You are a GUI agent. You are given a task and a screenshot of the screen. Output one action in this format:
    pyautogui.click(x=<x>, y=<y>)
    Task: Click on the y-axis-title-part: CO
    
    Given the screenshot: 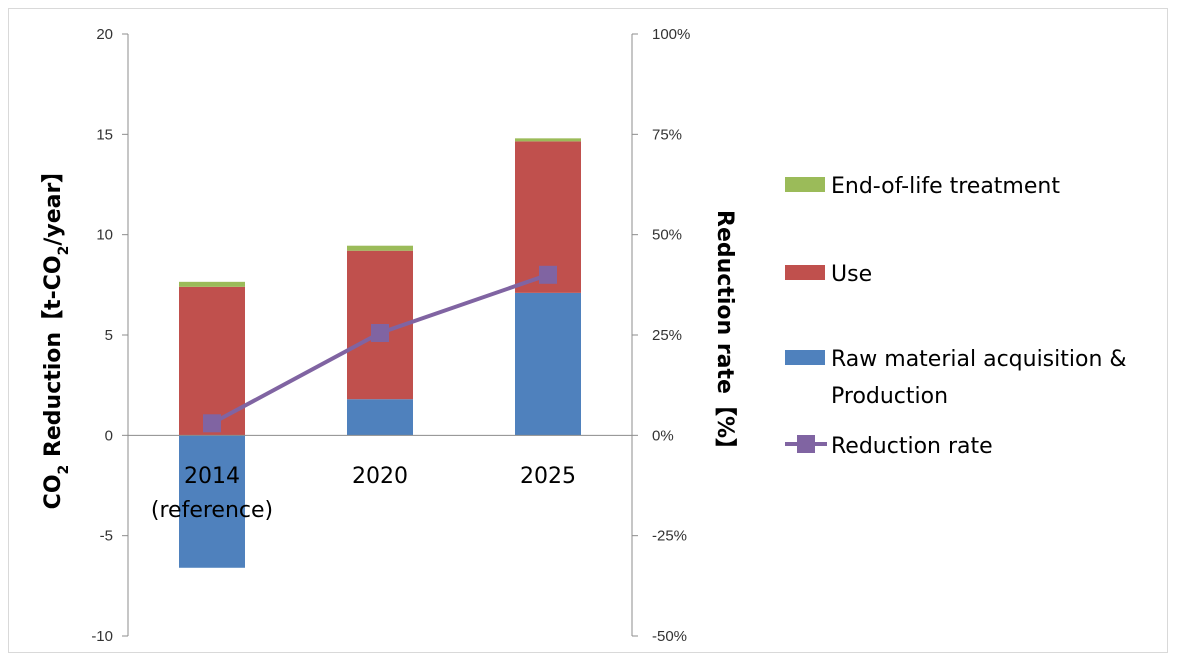 What is the action you would take?
    pyautogui.click(x=53, y=491)
    